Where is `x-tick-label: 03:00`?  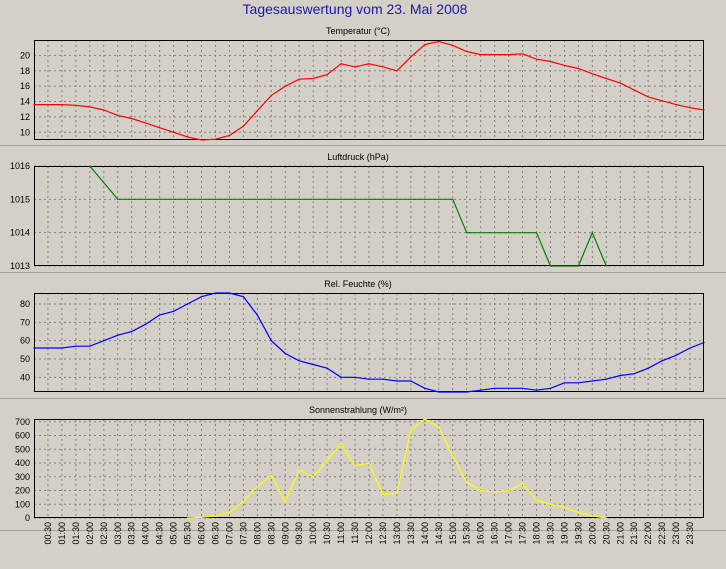
x-tick-label: 03:00 is located at coordinates (118, 533).